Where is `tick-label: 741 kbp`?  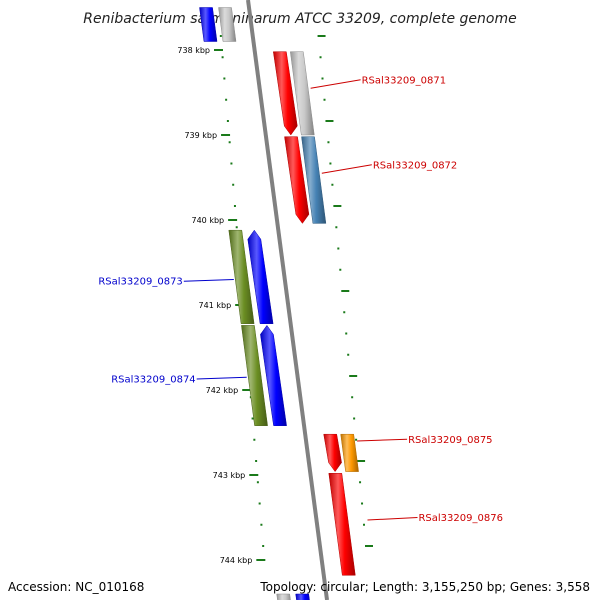
tick-label: 741 kbp is located at coordinates (215, 305).